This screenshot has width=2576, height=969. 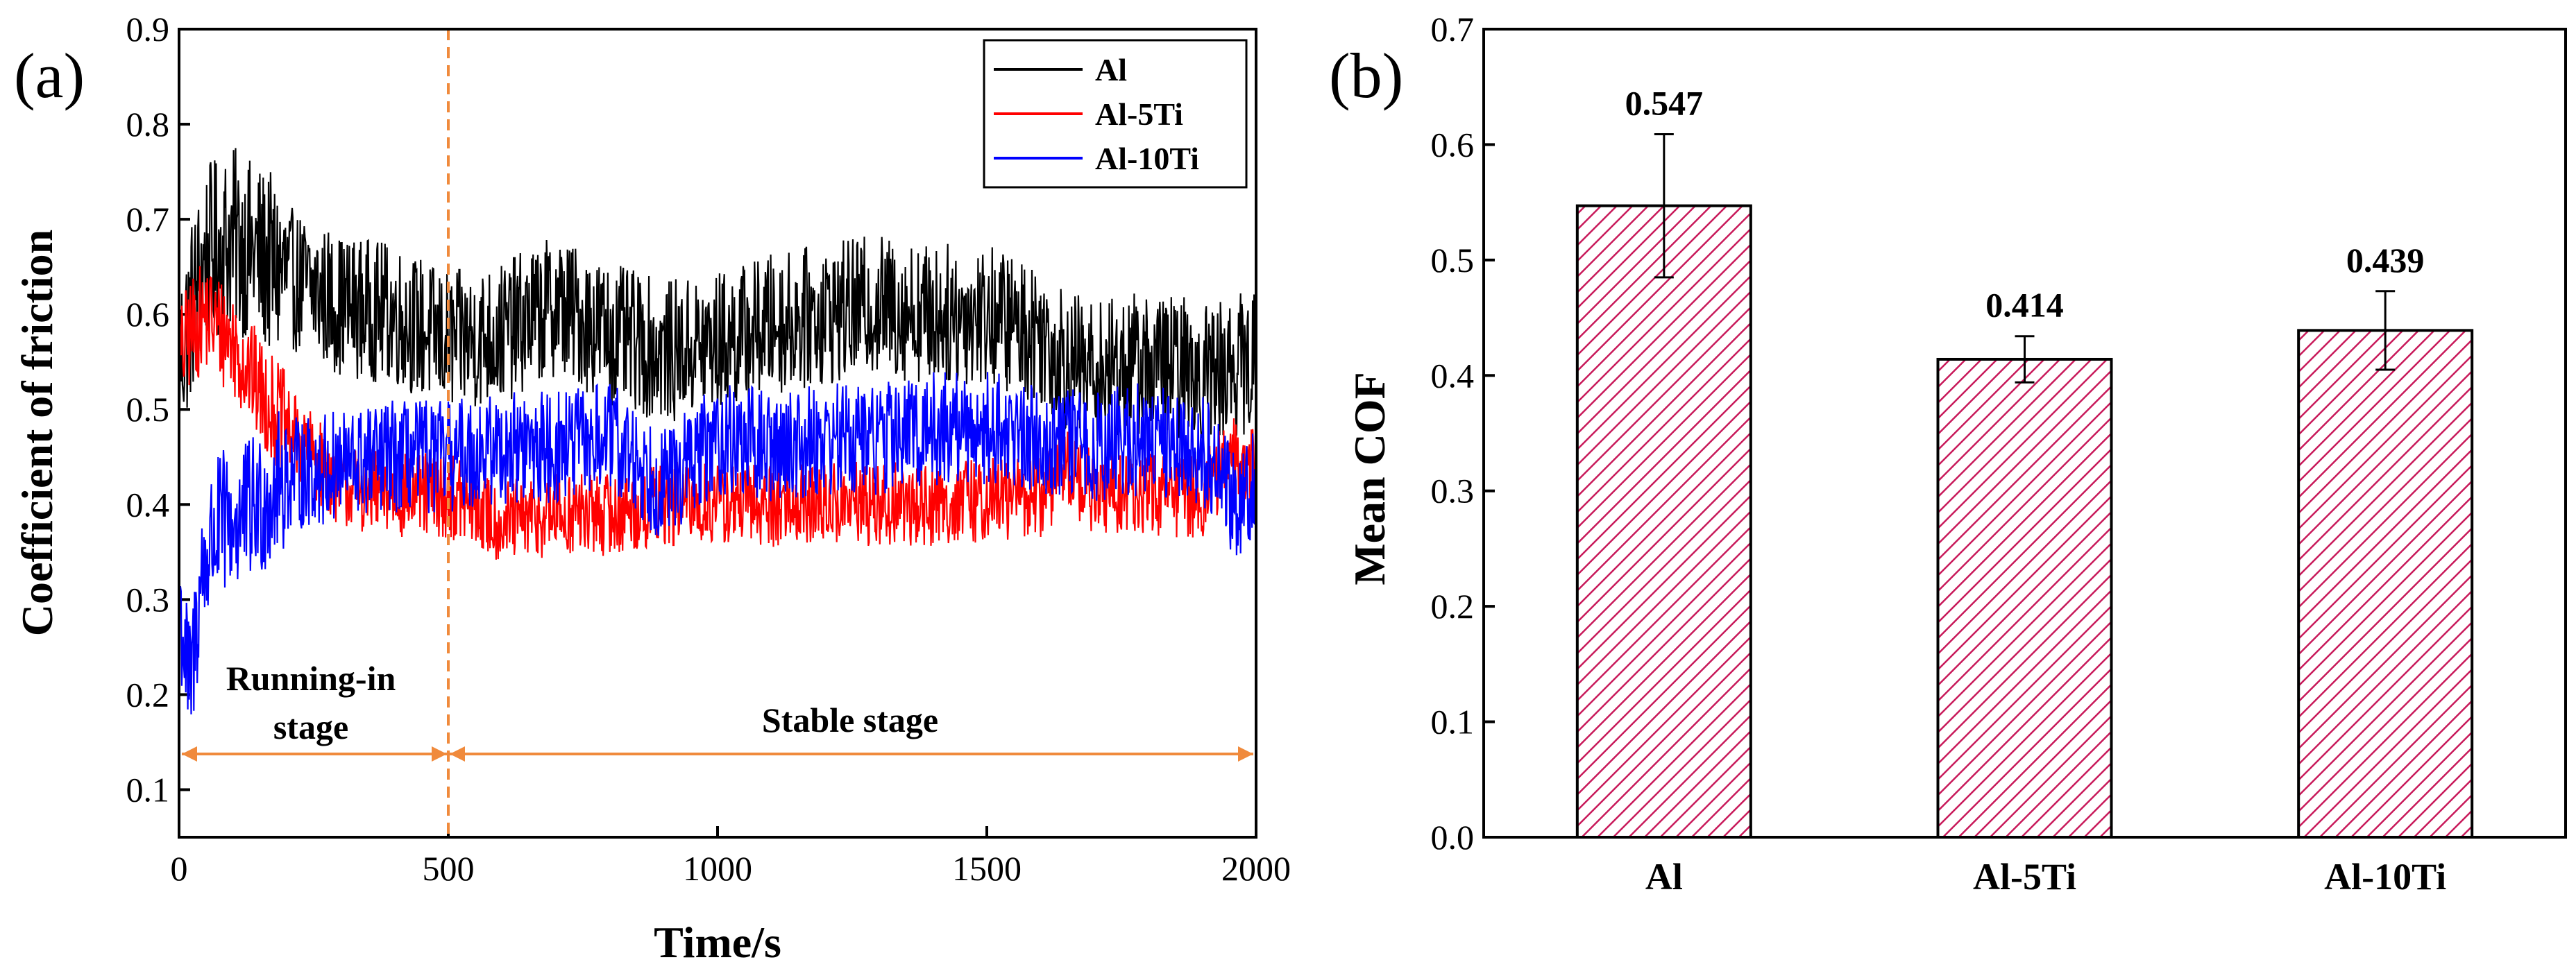 What do you see at coordinates (1453, 30) in the screenshot?
I see `b-ytick-label: 0.7` at bounding box center [1453, 30].